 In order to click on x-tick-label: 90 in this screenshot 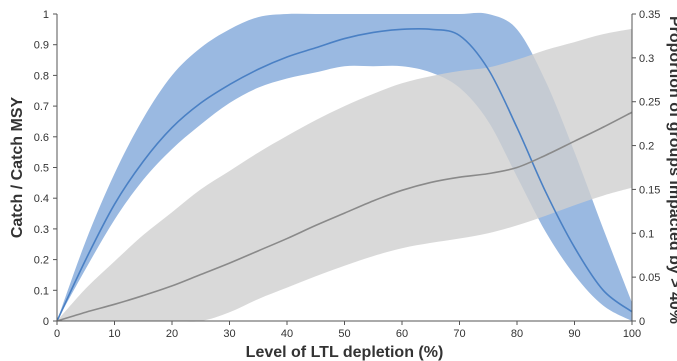, I will do `click(574, 334)`.